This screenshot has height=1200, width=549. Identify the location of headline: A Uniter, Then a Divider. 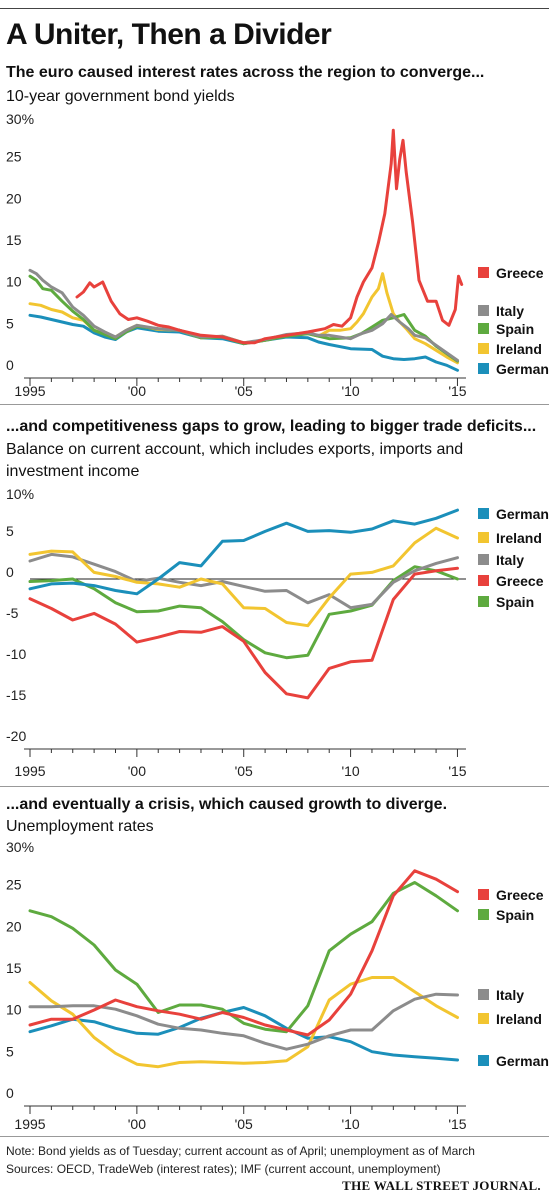
(169, 34).